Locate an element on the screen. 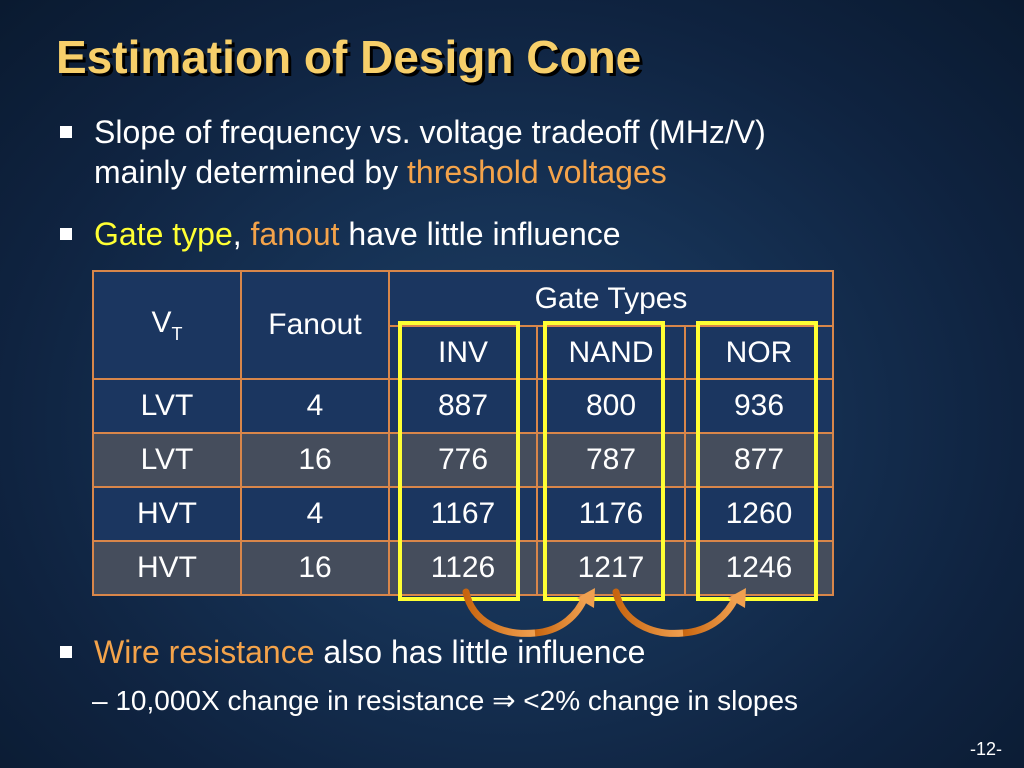 The image size is (1024, 768). cell-inv: 776 is located at coordinates (463, 460).